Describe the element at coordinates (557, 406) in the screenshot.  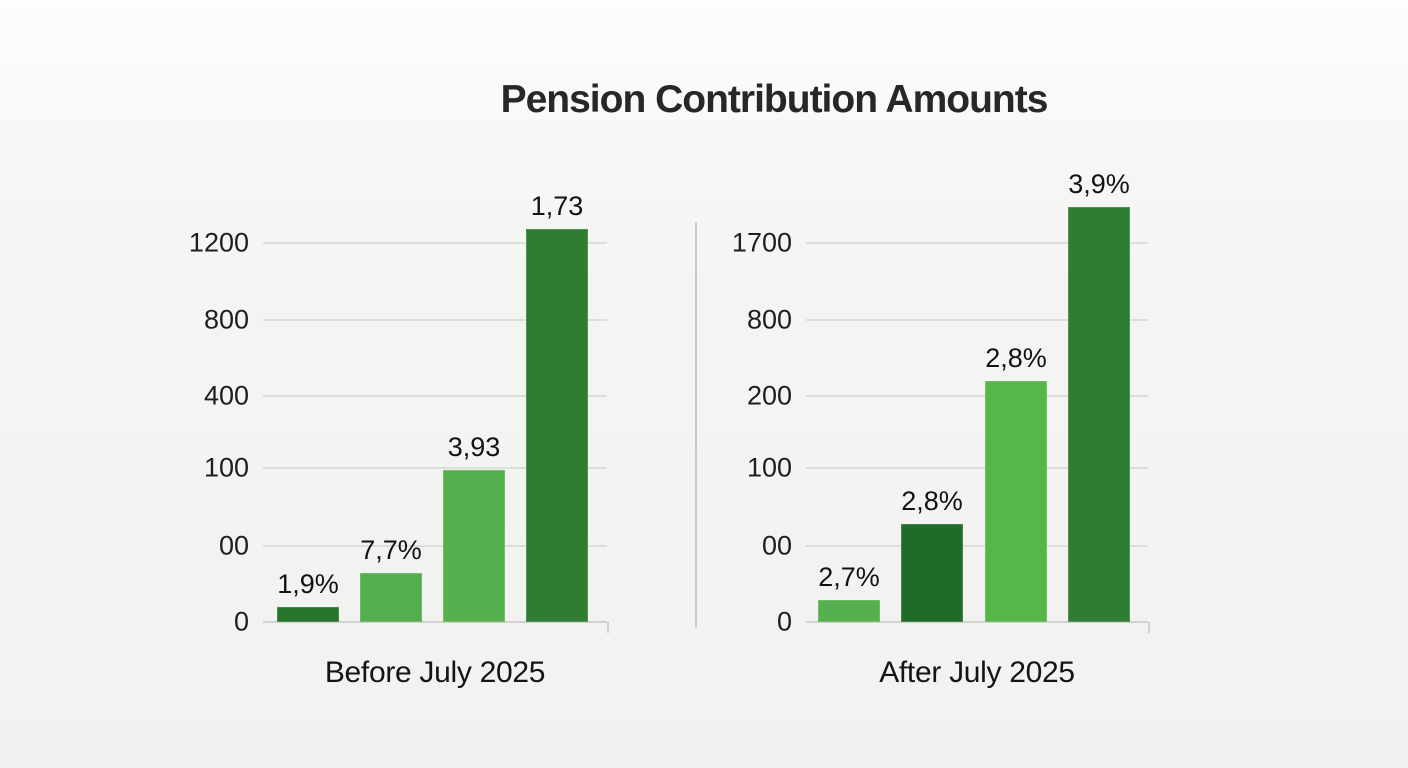
I see `bar-bar-4: 1,73` at that location.